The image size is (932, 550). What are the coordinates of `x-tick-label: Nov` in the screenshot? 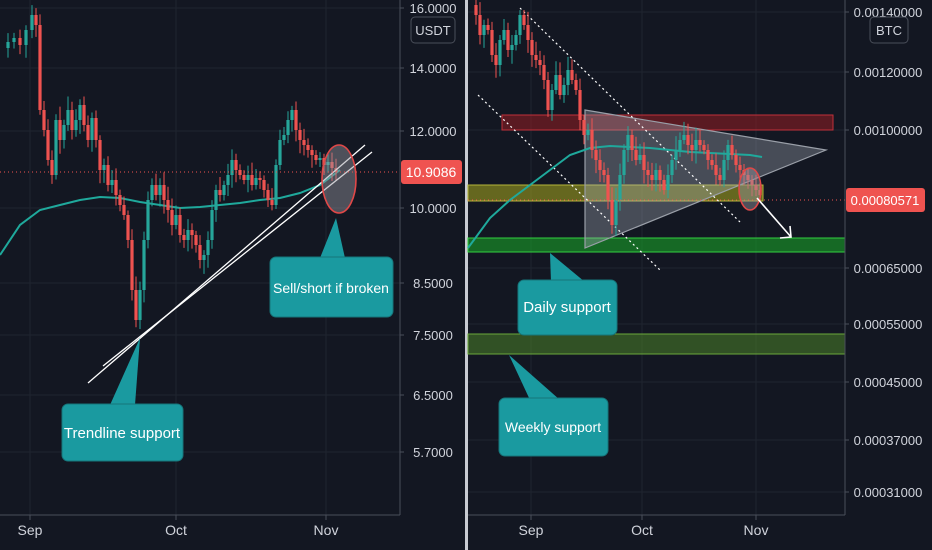 It's located at (326, 530).